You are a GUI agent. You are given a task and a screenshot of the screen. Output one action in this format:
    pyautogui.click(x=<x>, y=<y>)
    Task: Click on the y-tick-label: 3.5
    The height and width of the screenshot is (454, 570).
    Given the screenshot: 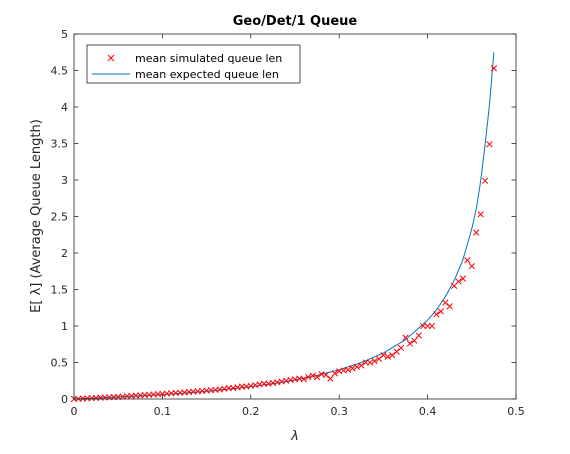 What is the action you would take?
    pyautogui.click(x=60, y=144)
    